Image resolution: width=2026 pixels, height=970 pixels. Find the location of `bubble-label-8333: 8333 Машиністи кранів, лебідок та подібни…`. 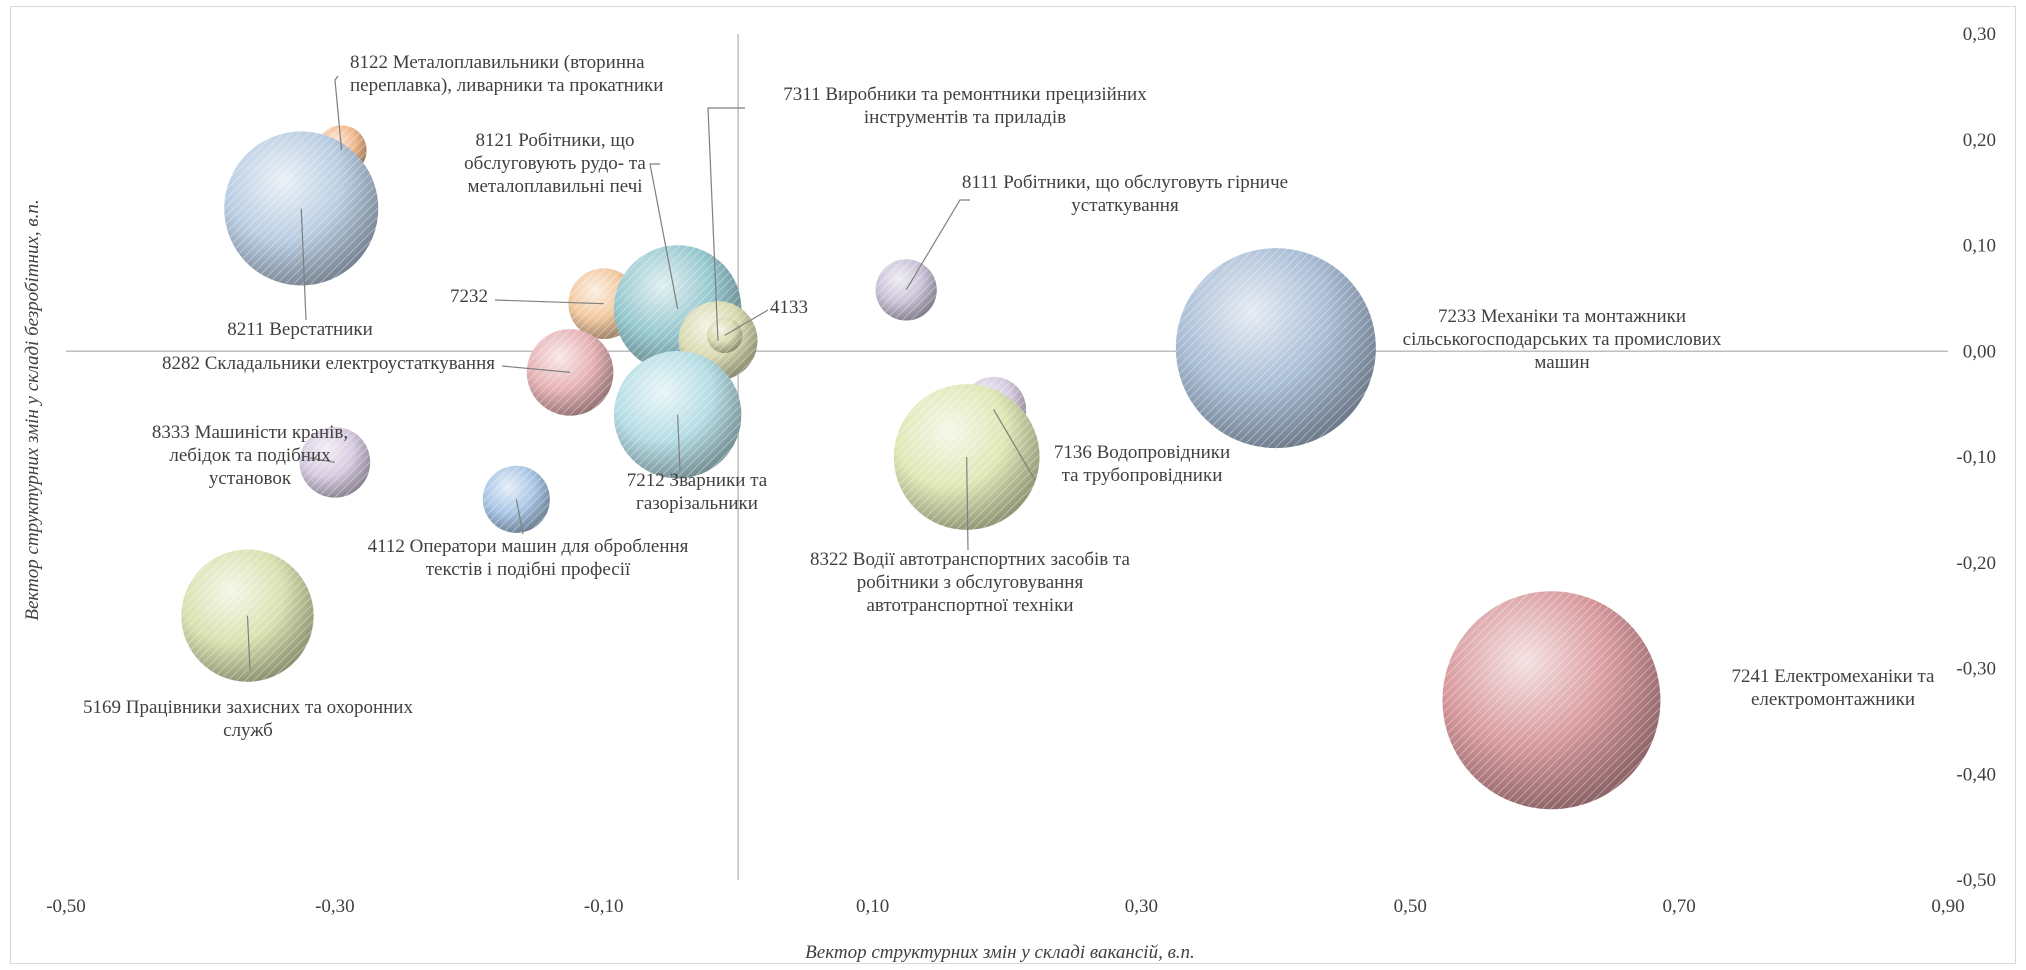

bubble-label-8333: 8333 Машиністи кранів, лебідок та подібни… is located at coordinates (250, 455).